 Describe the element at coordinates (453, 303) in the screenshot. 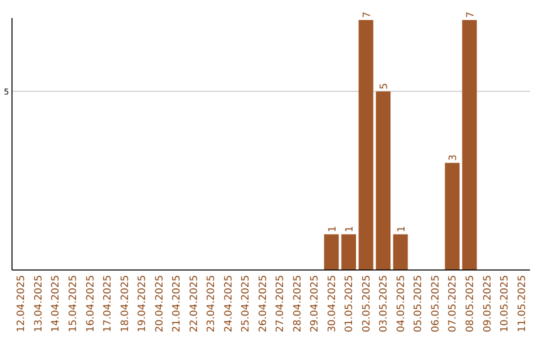

I see `x-tick-label: 07.05.2025` at that location.